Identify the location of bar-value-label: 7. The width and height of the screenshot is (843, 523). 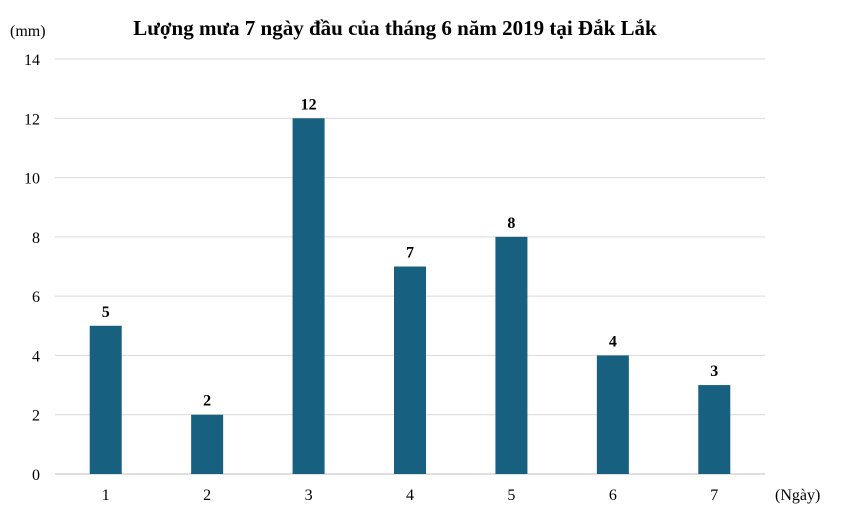
(410, 253).